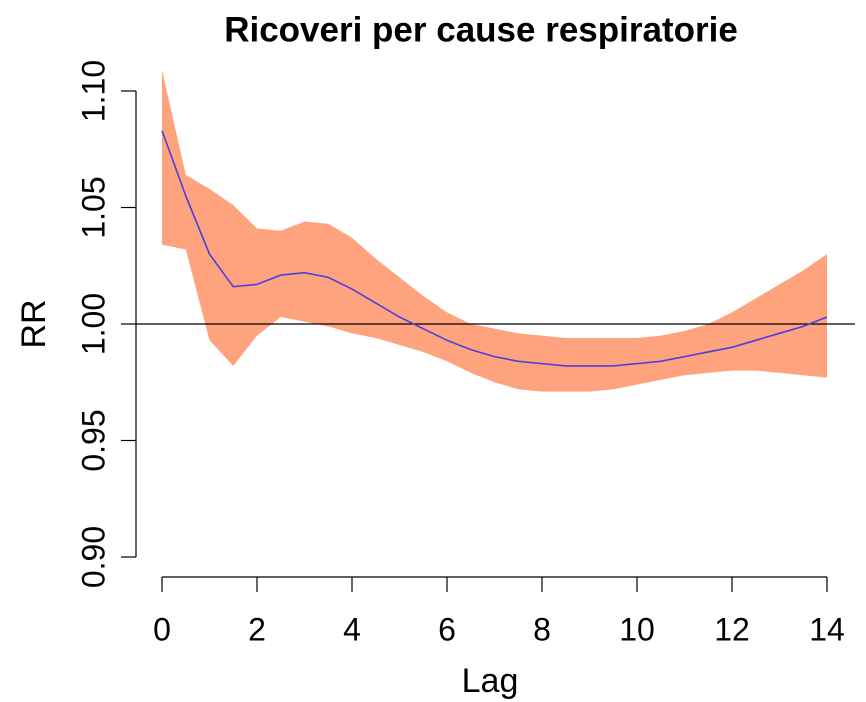 The width and height of the screenshot is (866, 702). I want to click on x-tick-label: 4, so click(352, 629).